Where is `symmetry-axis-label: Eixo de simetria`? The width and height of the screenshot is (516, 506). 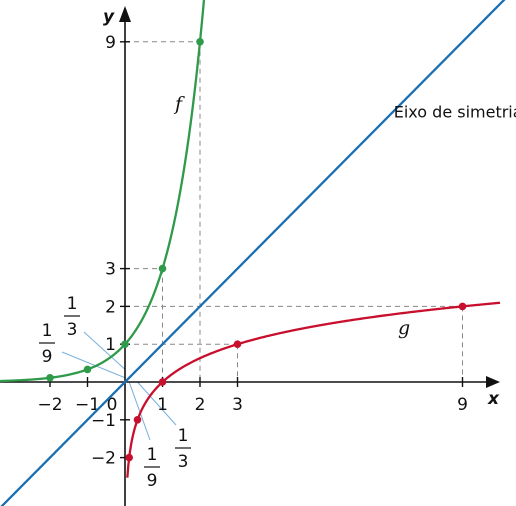 symmetry-axis-label: Eixo de simetria is located at coordinates (455, 112).